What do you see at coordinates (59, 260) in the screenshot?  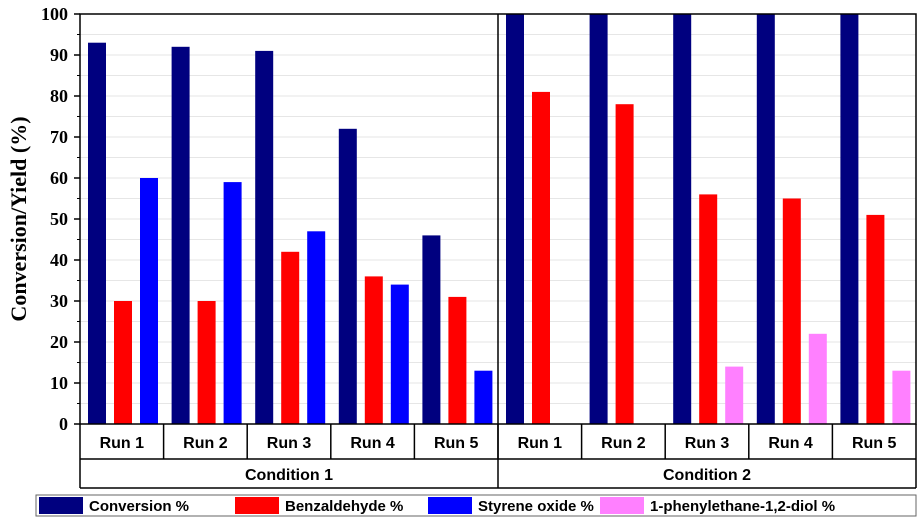 I see `y-tick-label: 40` at bounding box center [59, 260].